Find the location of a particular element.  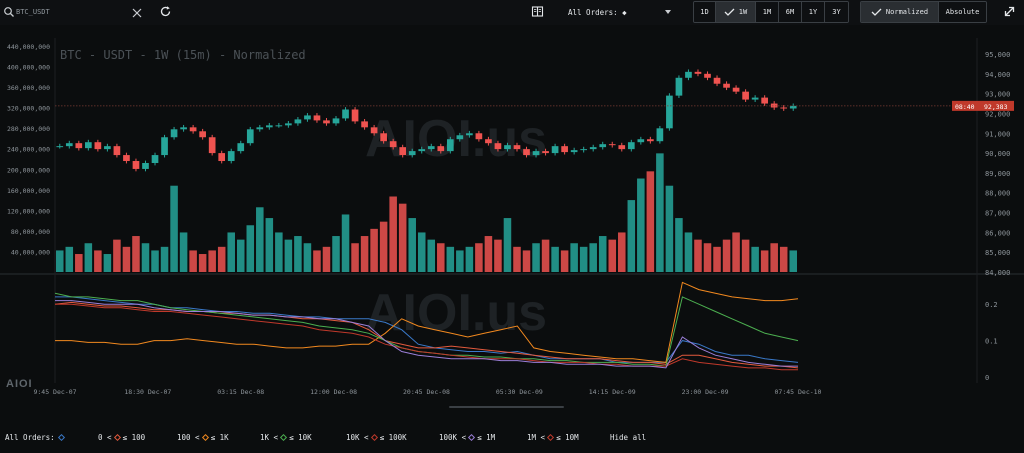

range-button-1y: 1Y is located at coordinates (813, 12).